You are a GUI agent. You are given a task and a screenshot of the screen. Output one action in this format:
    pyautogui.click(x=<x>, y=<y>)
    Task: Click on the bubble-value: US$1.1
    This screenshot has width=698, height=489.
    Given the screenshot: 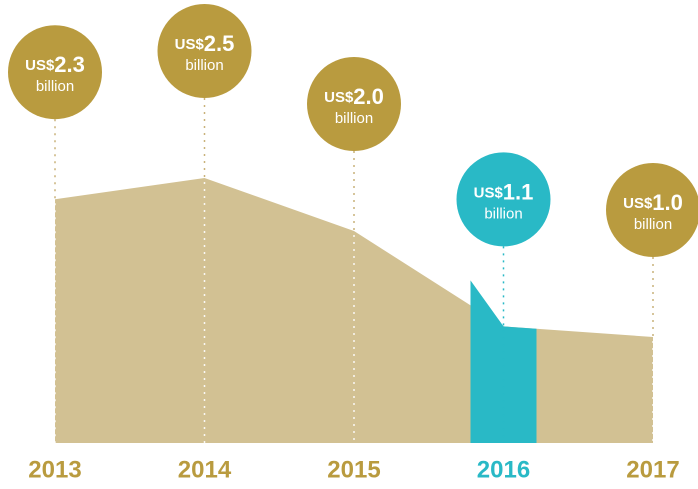 What is the action you would take?
    pyautogui.click(x=504, y=191)
    